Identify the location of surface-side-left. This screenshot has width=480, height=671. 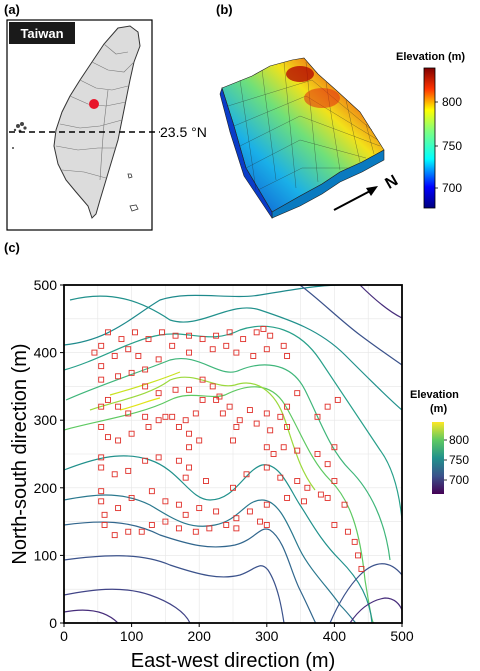
(246, 153).